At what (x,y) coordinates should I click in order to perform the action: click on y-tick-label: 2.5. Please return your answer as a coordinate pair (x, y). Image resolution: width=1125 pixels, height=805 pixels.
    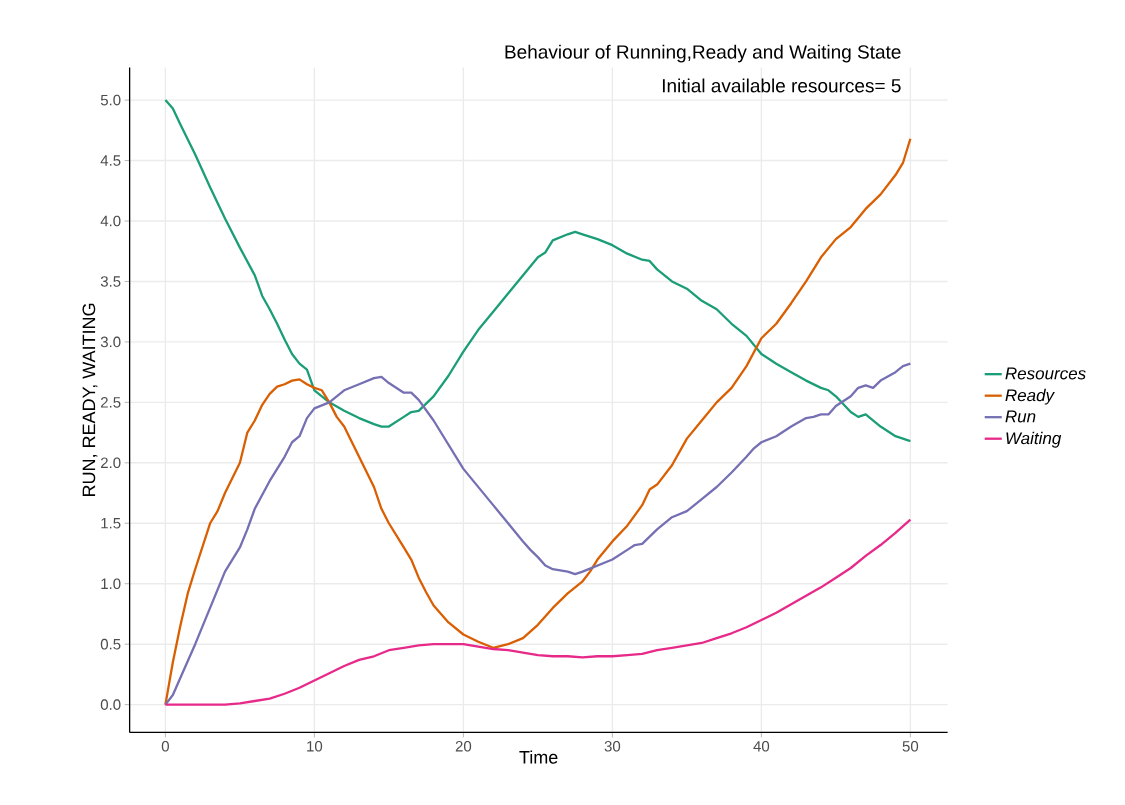
    Looking at the image, I should click on (111, 402).